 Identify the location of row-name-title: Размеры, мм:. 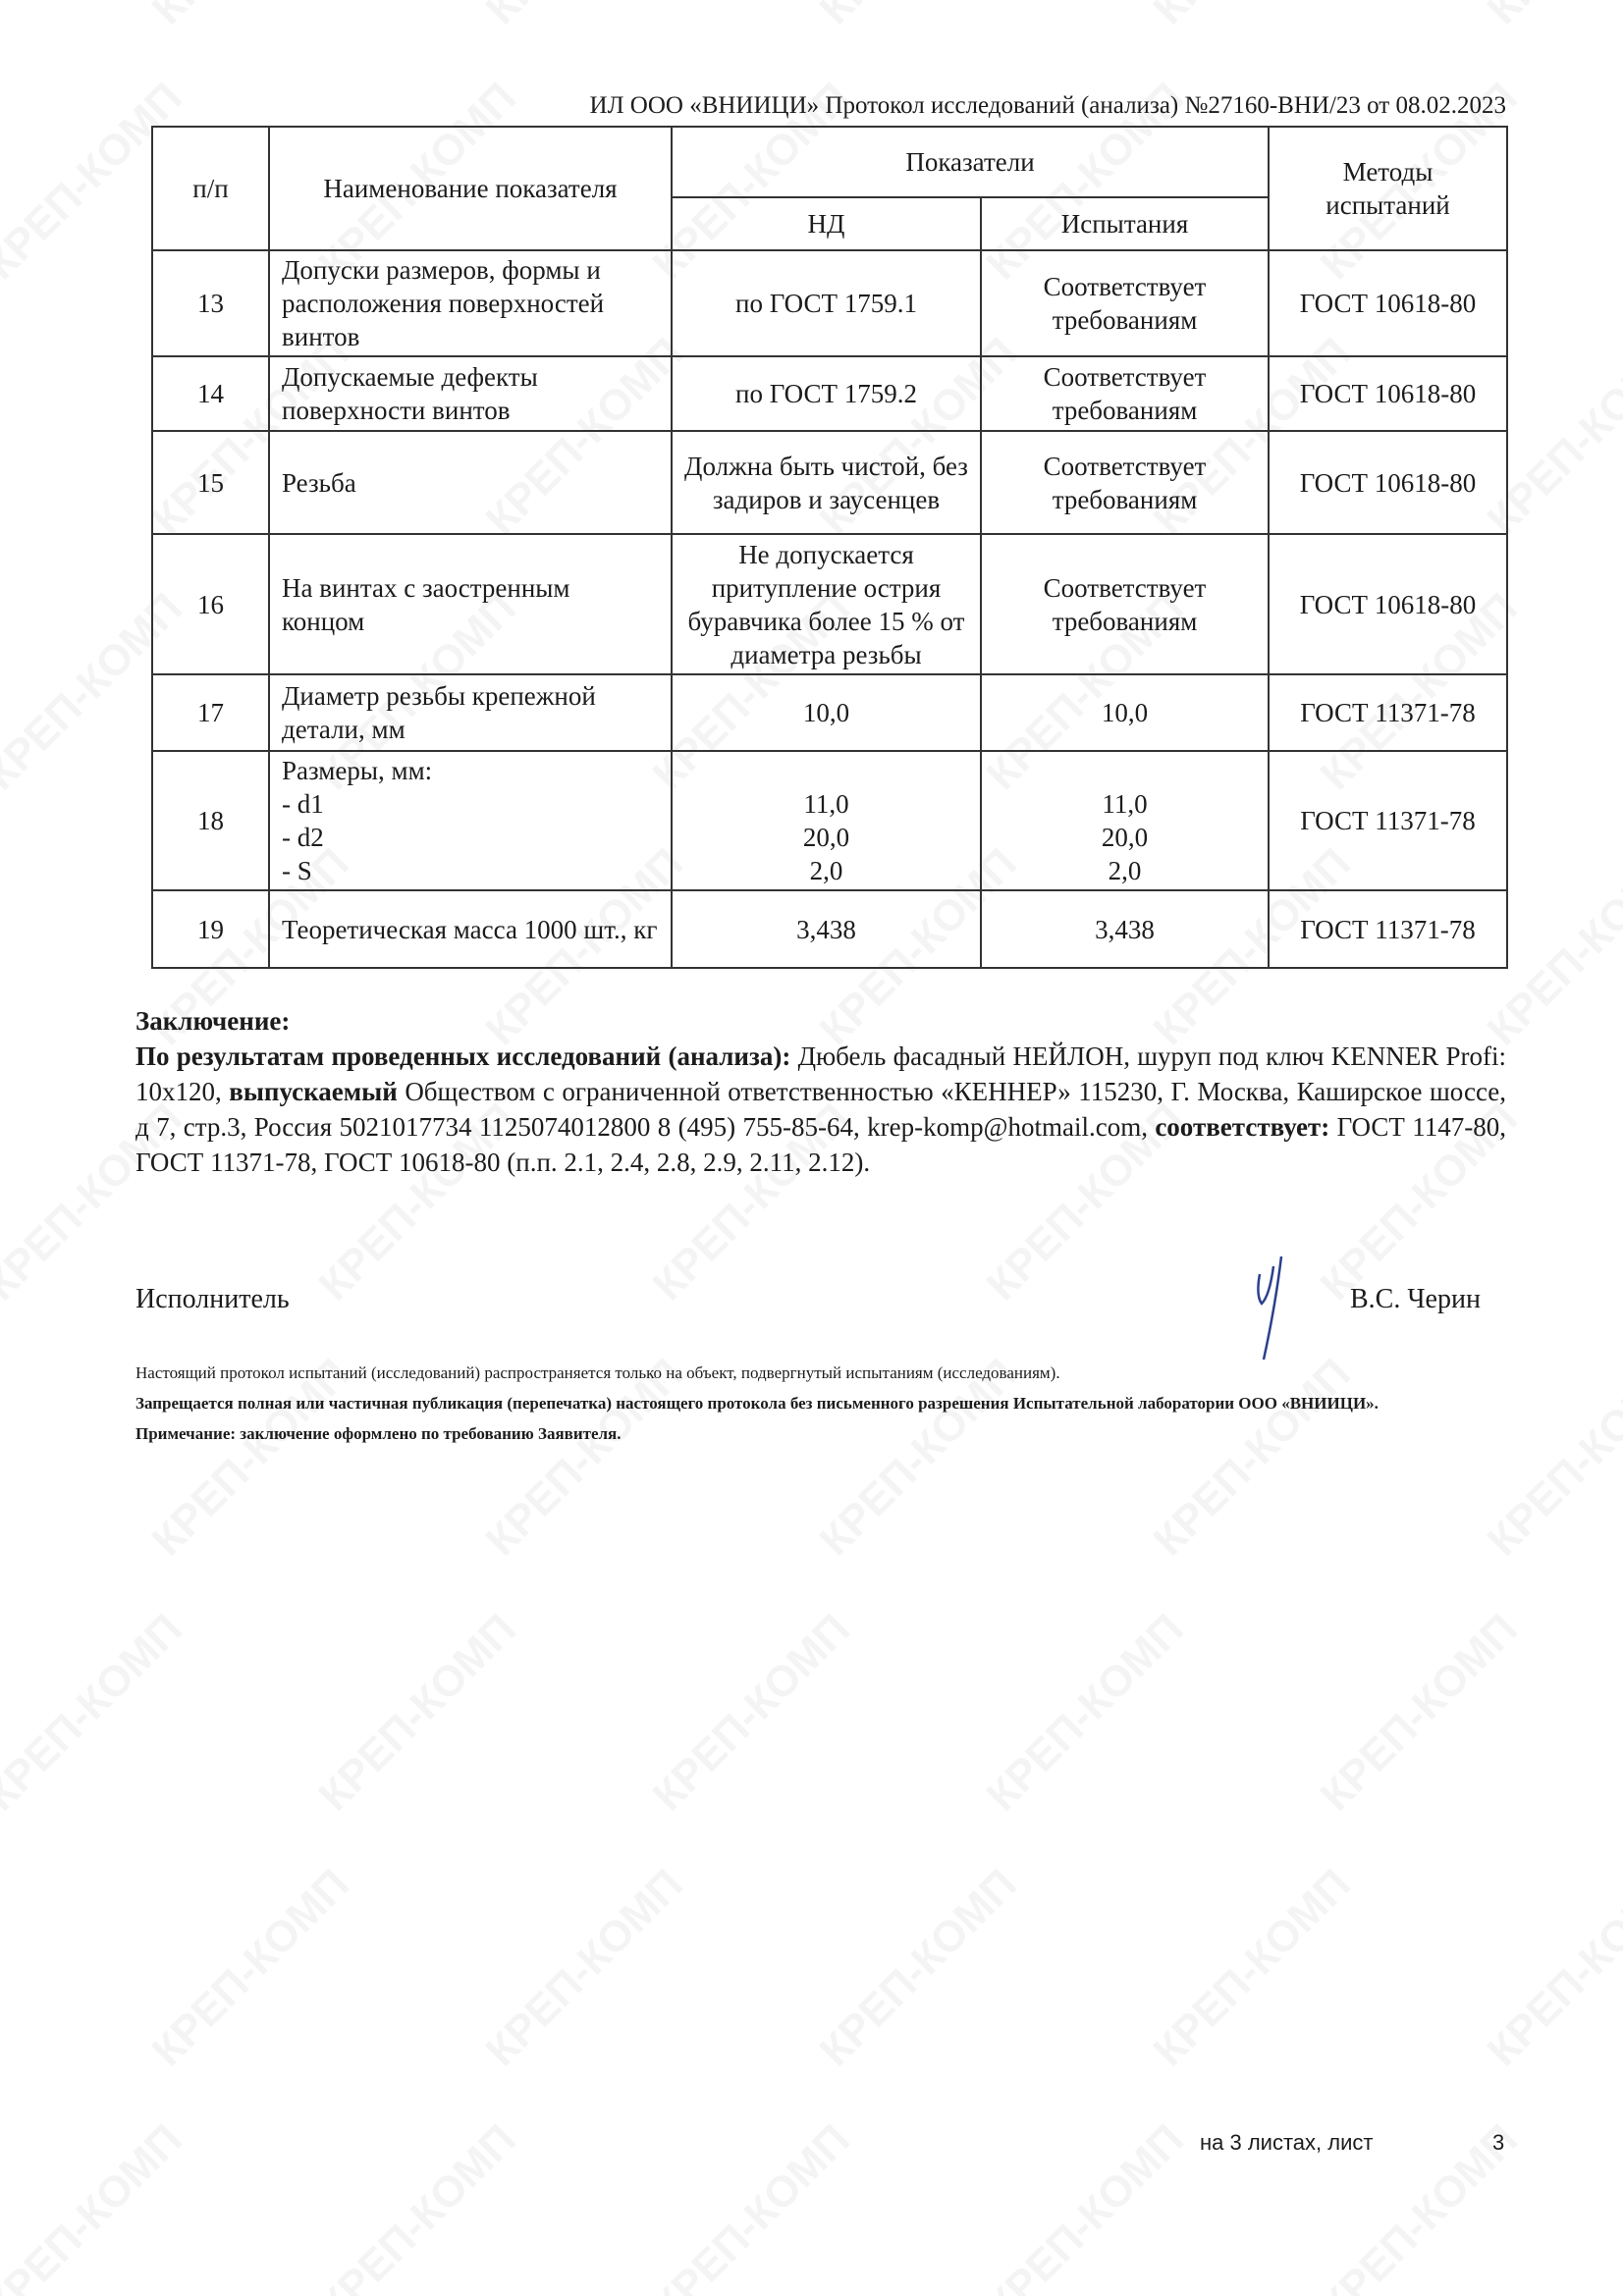
(357, 770).